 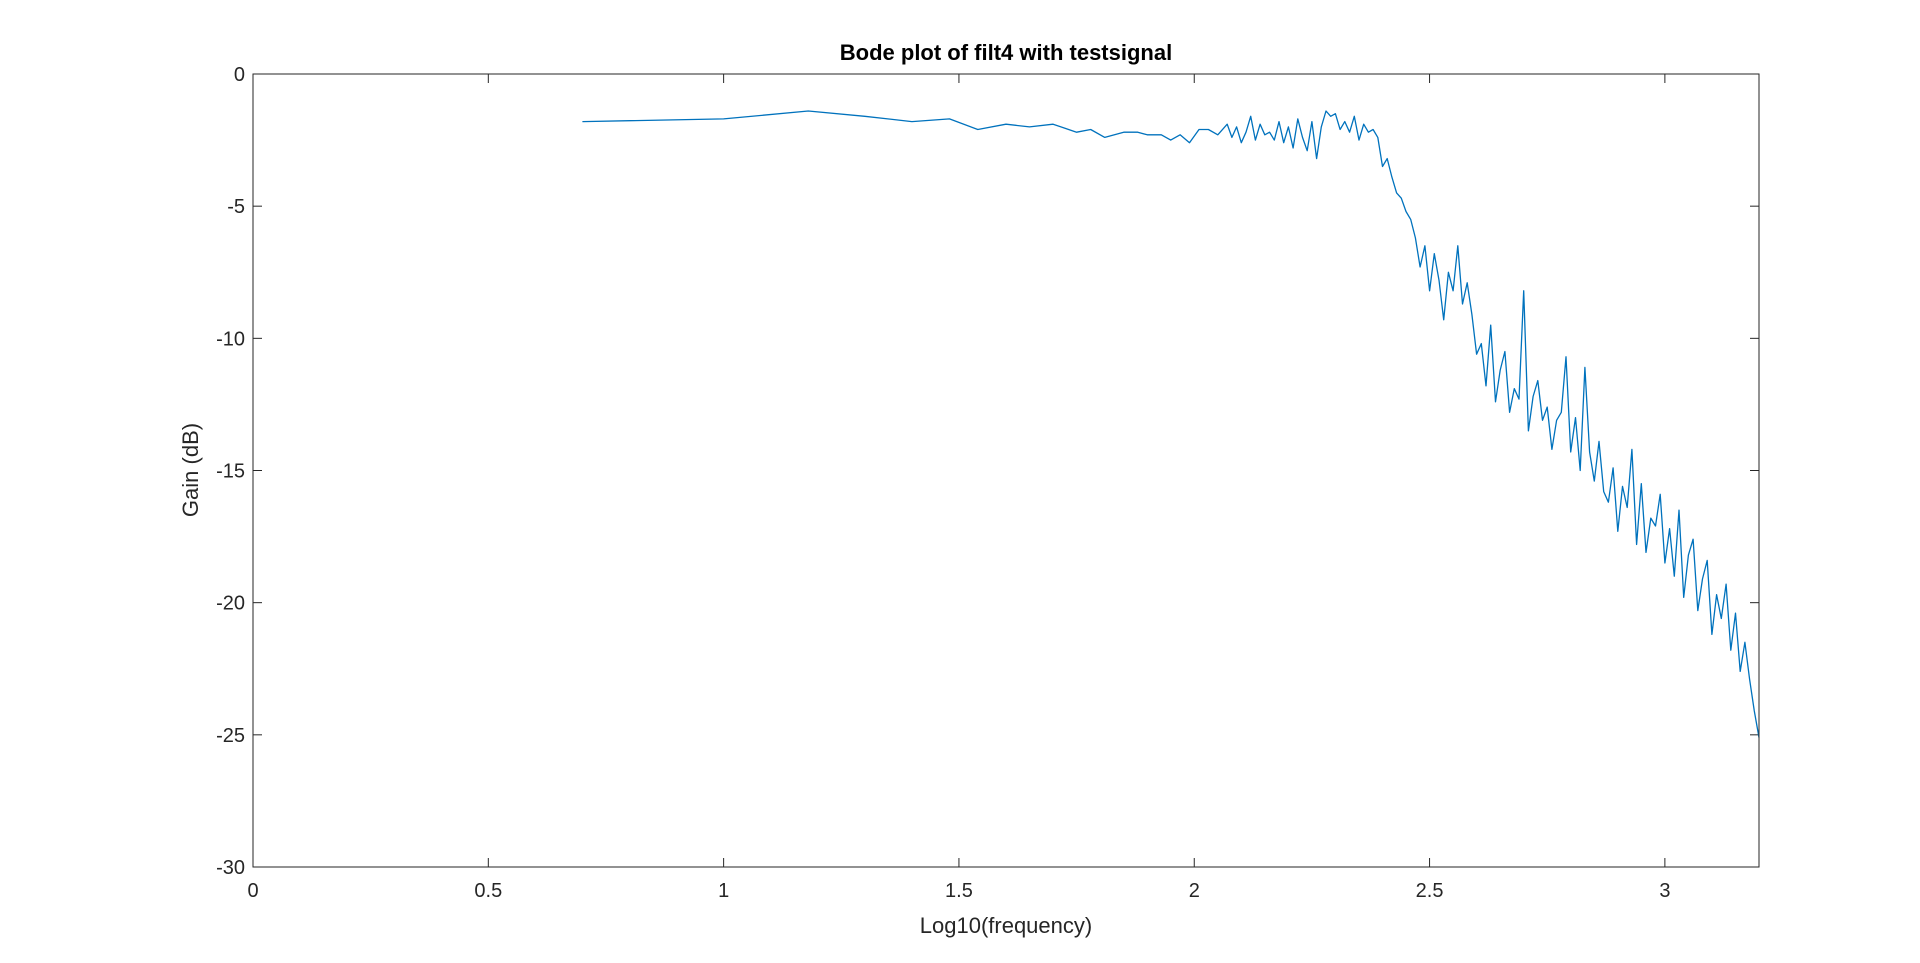 What do you see at coordinates (1194, 891) in the screenshot?
I see `x-tick-label: 2` at bounding box center [1194, 891].